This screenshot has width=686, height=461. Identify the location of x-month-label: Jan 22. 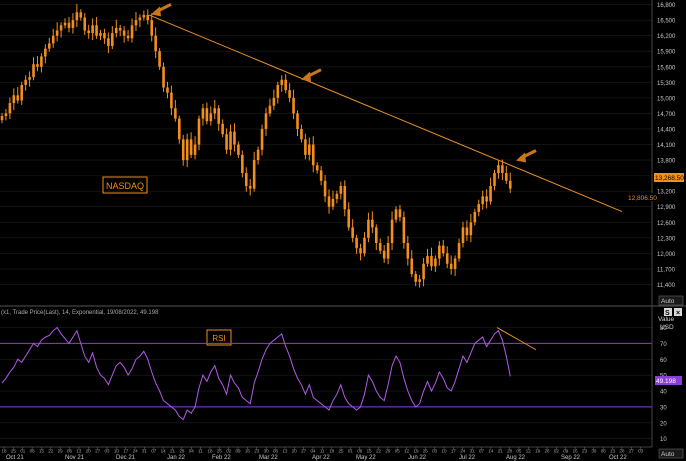
(176, 458).